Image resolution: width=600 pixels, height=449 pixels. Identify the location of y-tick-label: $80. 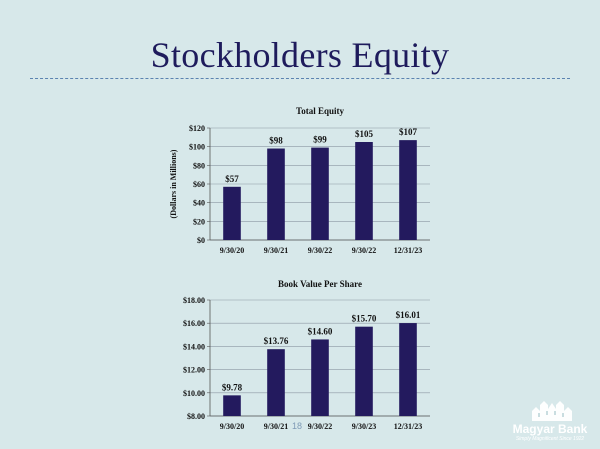
(199, 165).